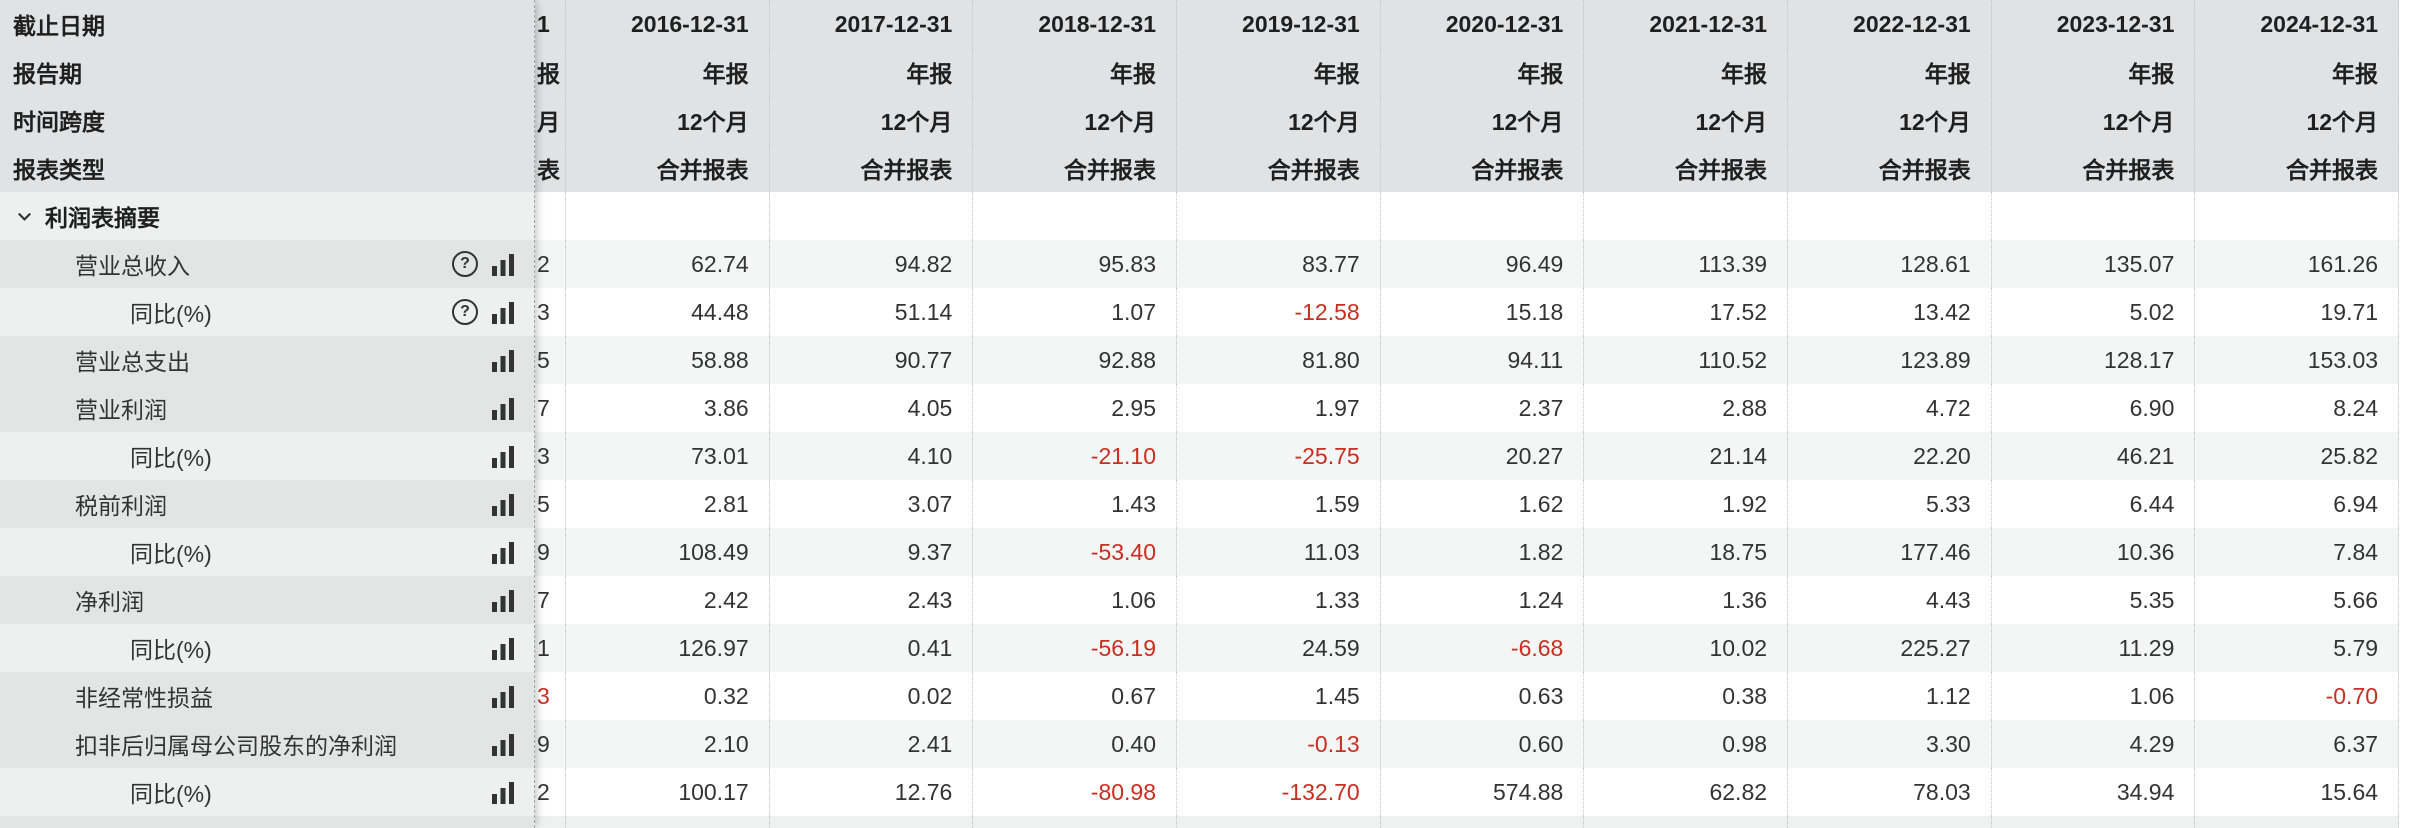  I want to click on data-cell: 0.32, so click(668, 696).